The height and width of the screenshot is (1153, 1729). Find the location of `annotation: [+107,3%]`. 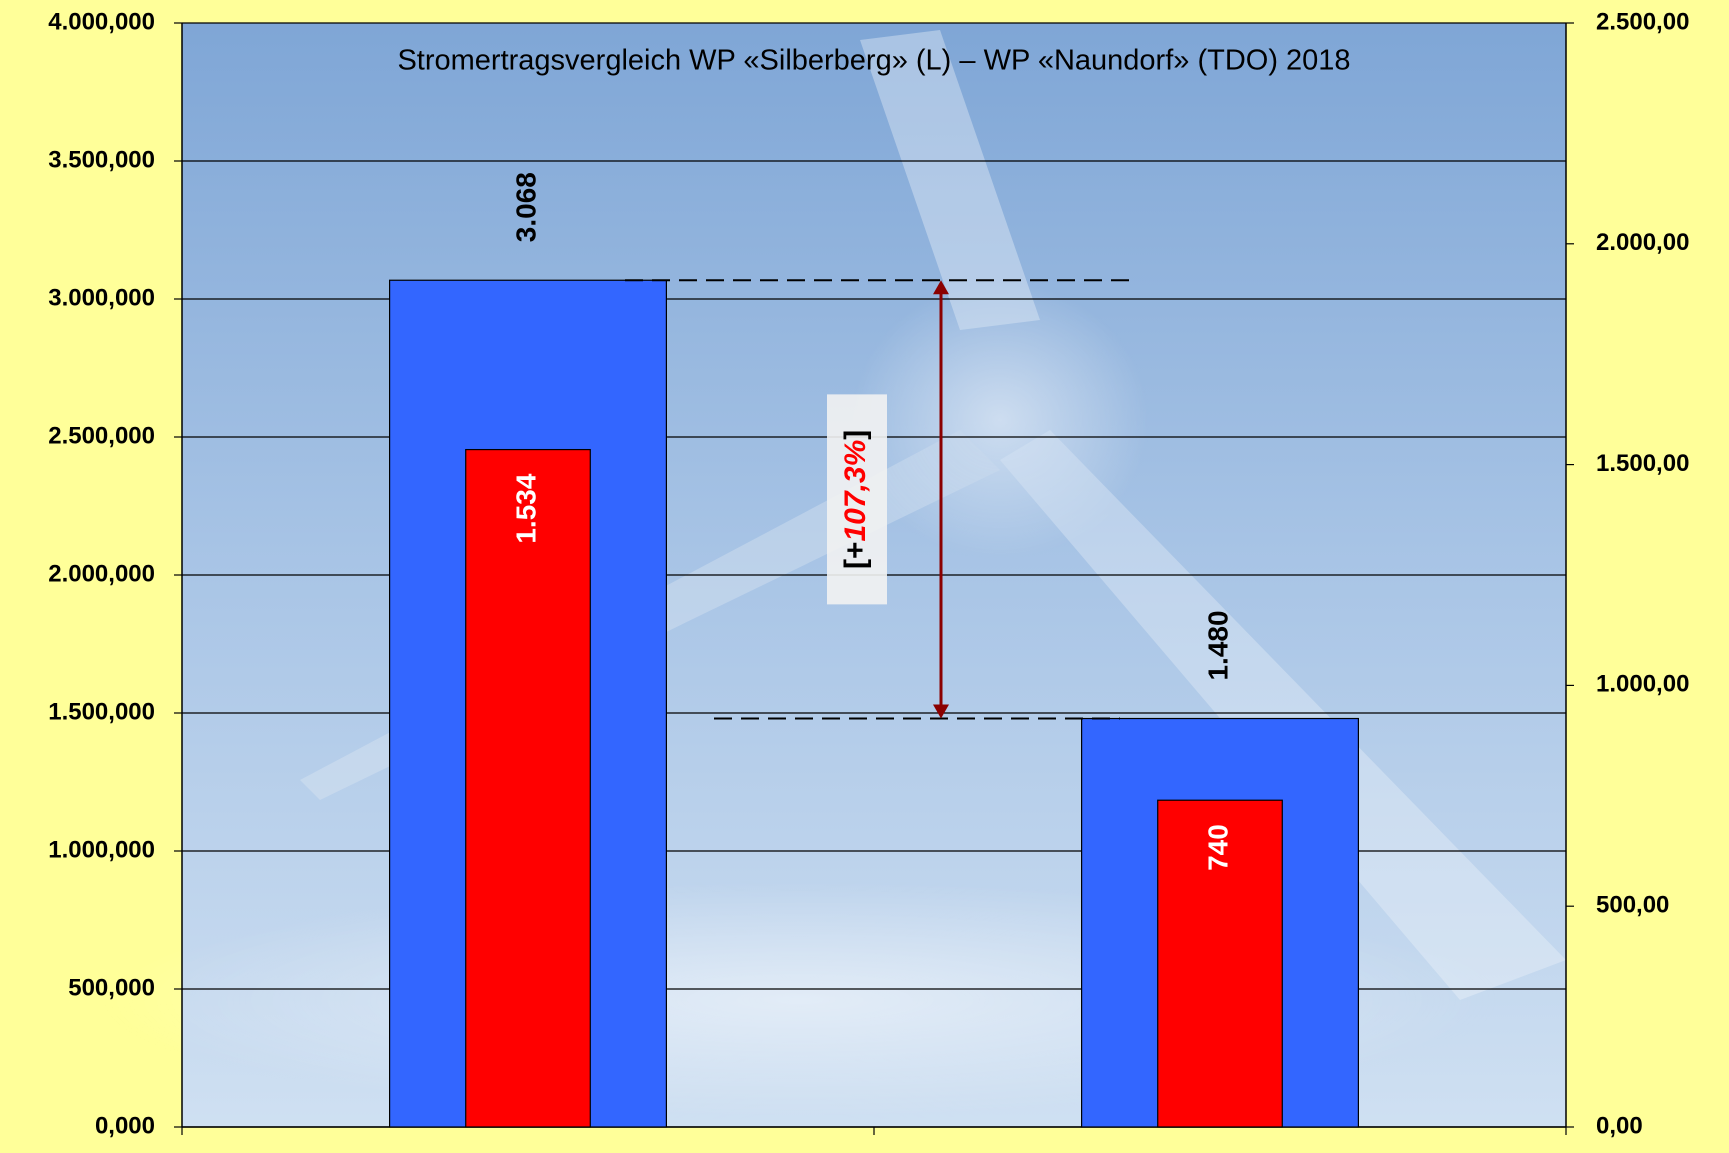

annotation: [+107,3%] is located at coordinates (855, 499).